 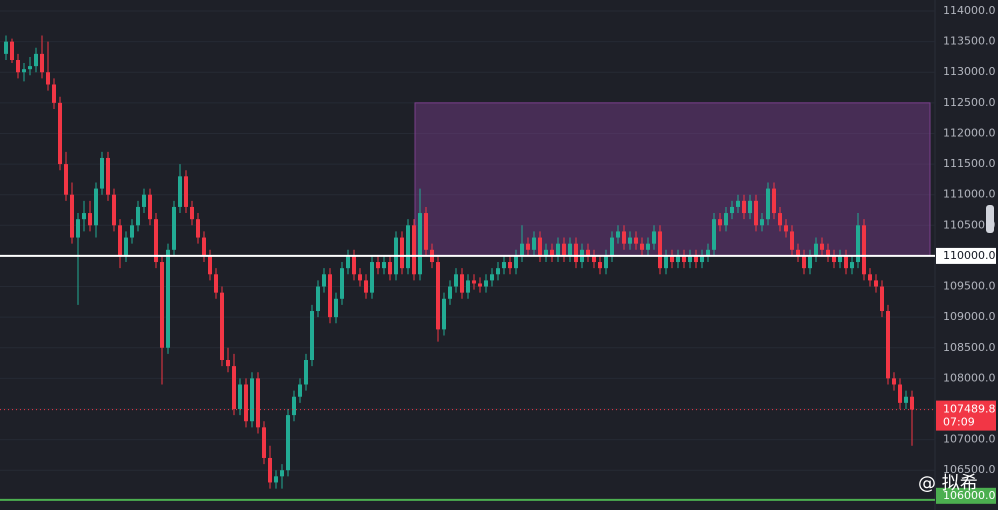 I want to click on y-tick-label: 109500.0, so click(x=969, y=286).